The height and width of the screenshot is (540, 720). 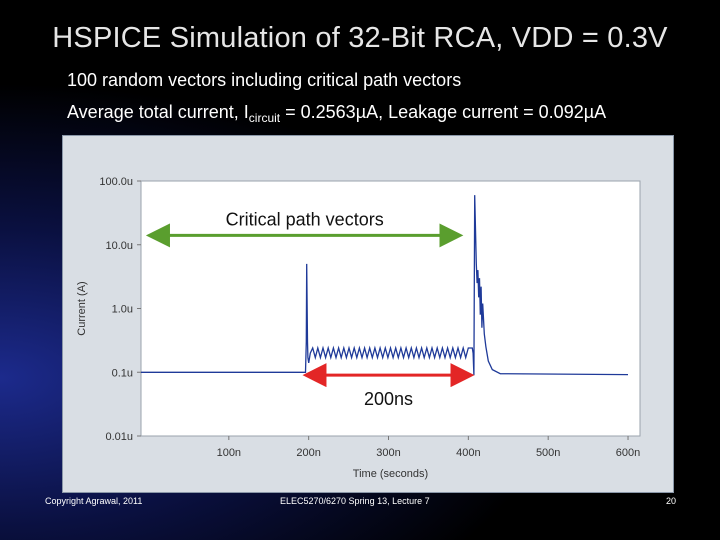 I want to click on footer-course: ELEC5270/6270 Spring 13, Lecture 7, so click(x=355, y=501).